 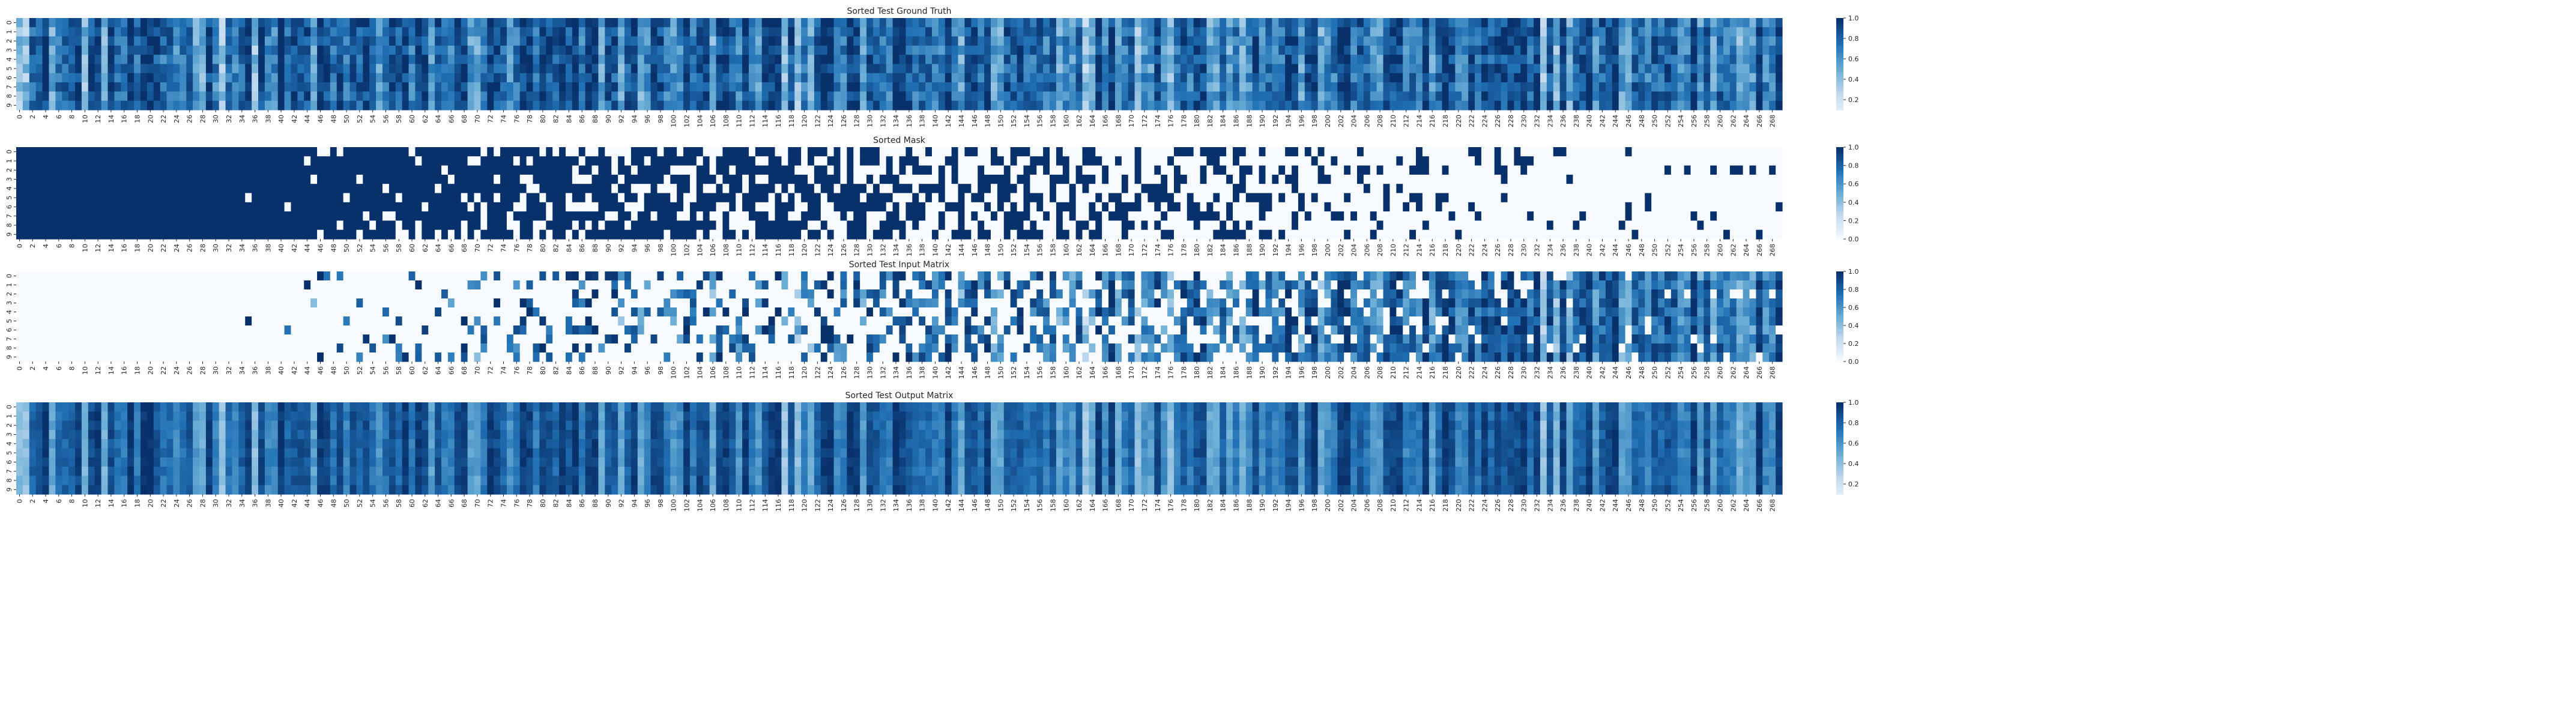 I want to click on x-tick-label: 190, so click(x=1263, y=121).